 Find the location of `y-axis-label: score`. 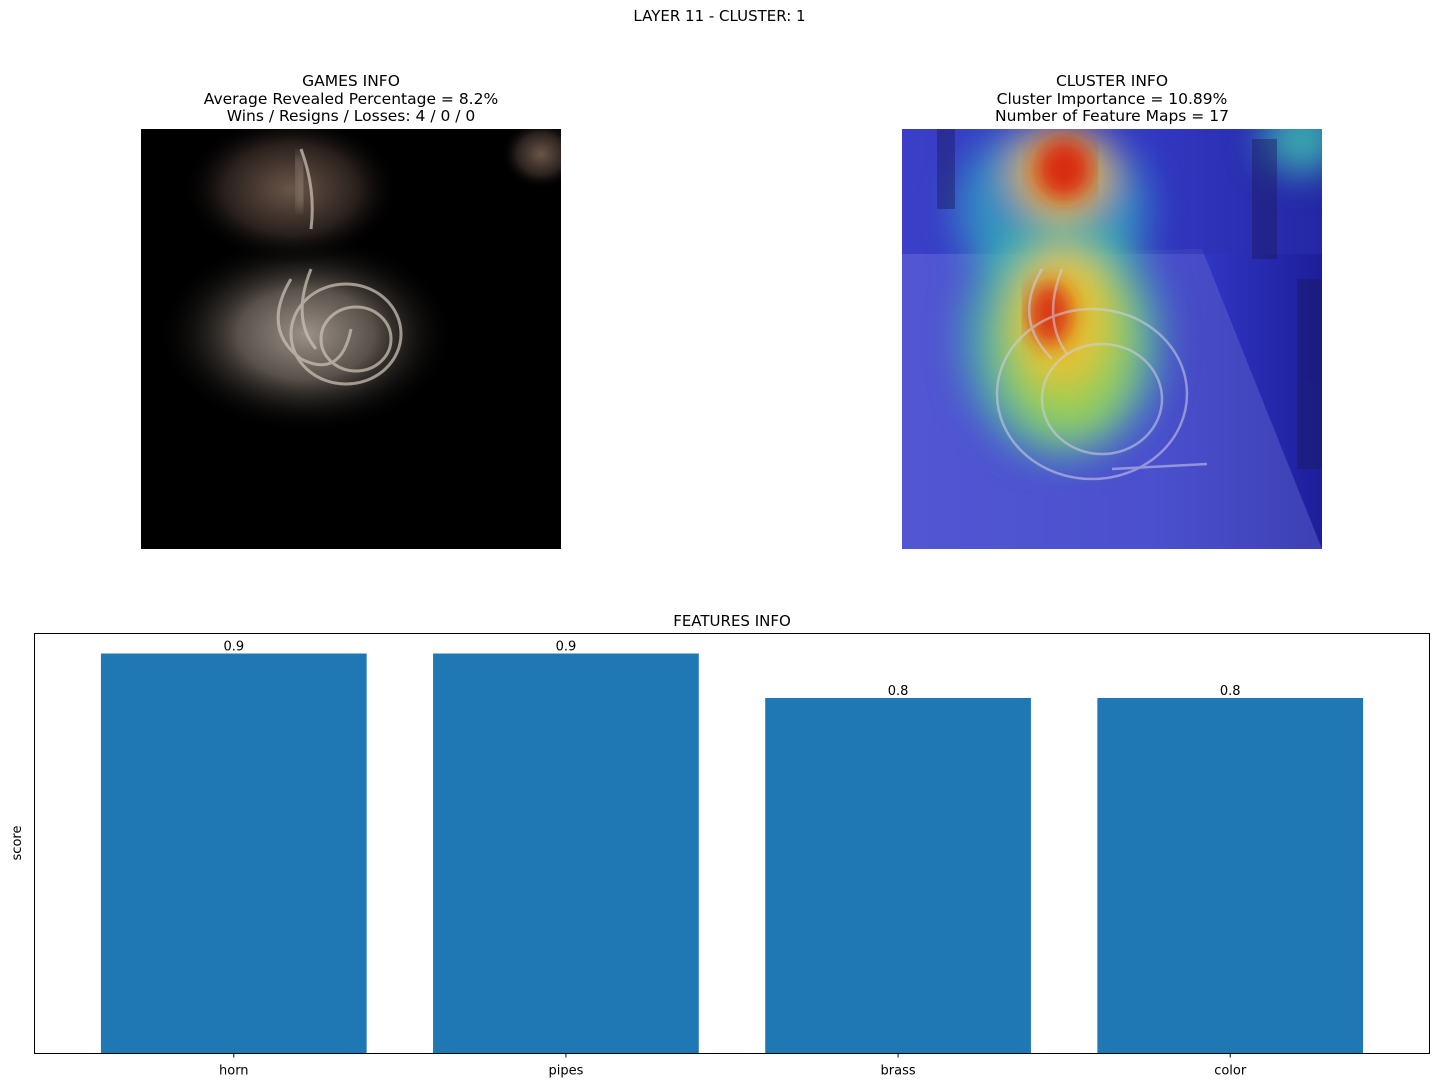

y-axis-label: score is located at coordinates (17, 843).